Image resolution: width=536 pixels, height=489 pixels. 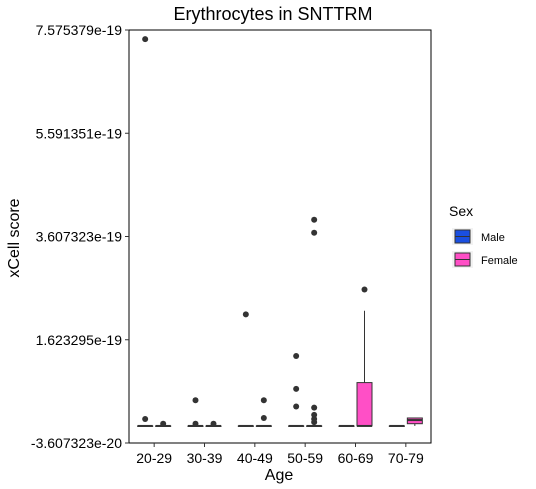 I want to click on x-tick-label: 30-39, so click(x=205, y=458).